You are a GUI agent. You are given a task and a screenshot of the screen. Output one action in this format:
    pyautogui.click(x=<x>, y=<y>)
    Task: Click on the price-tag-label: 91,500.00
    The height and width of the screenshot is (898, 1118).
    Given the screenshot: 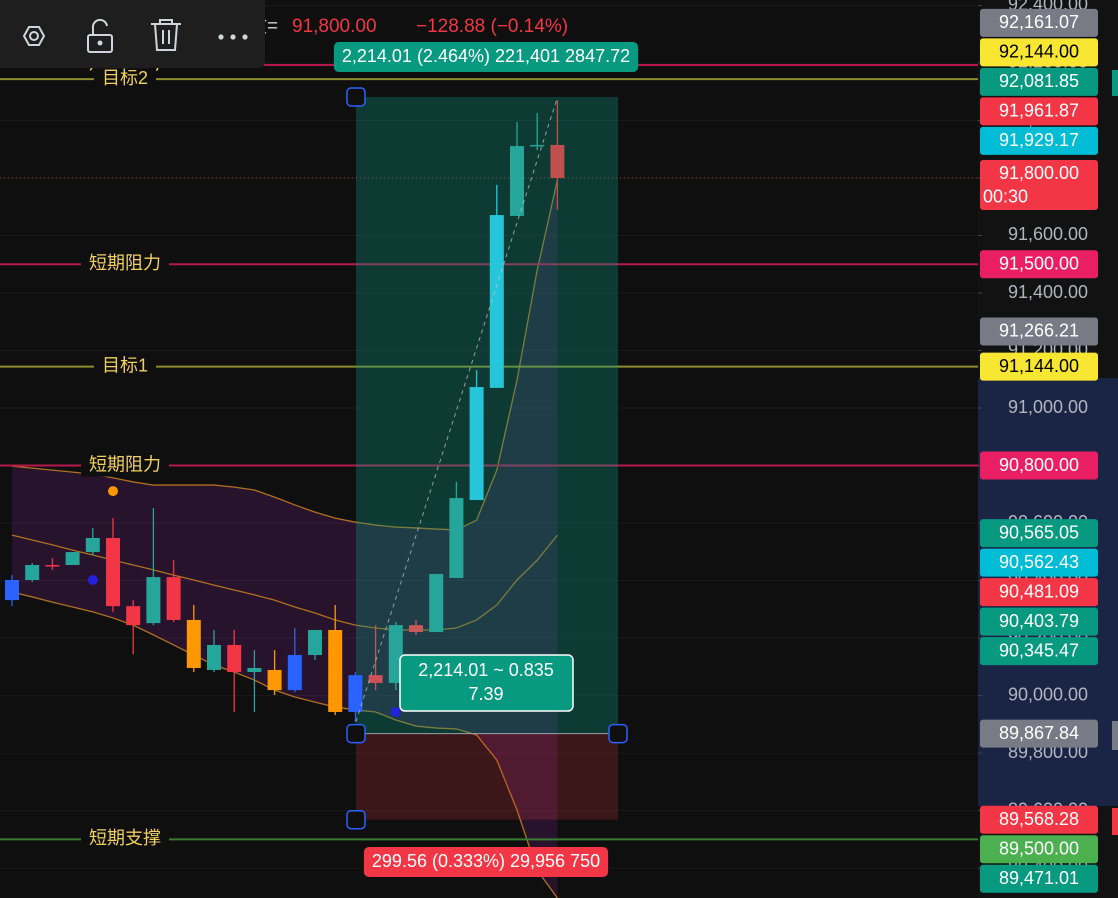 What is the action you would take?
    pyautogui.click(x=1039, y=264)
    